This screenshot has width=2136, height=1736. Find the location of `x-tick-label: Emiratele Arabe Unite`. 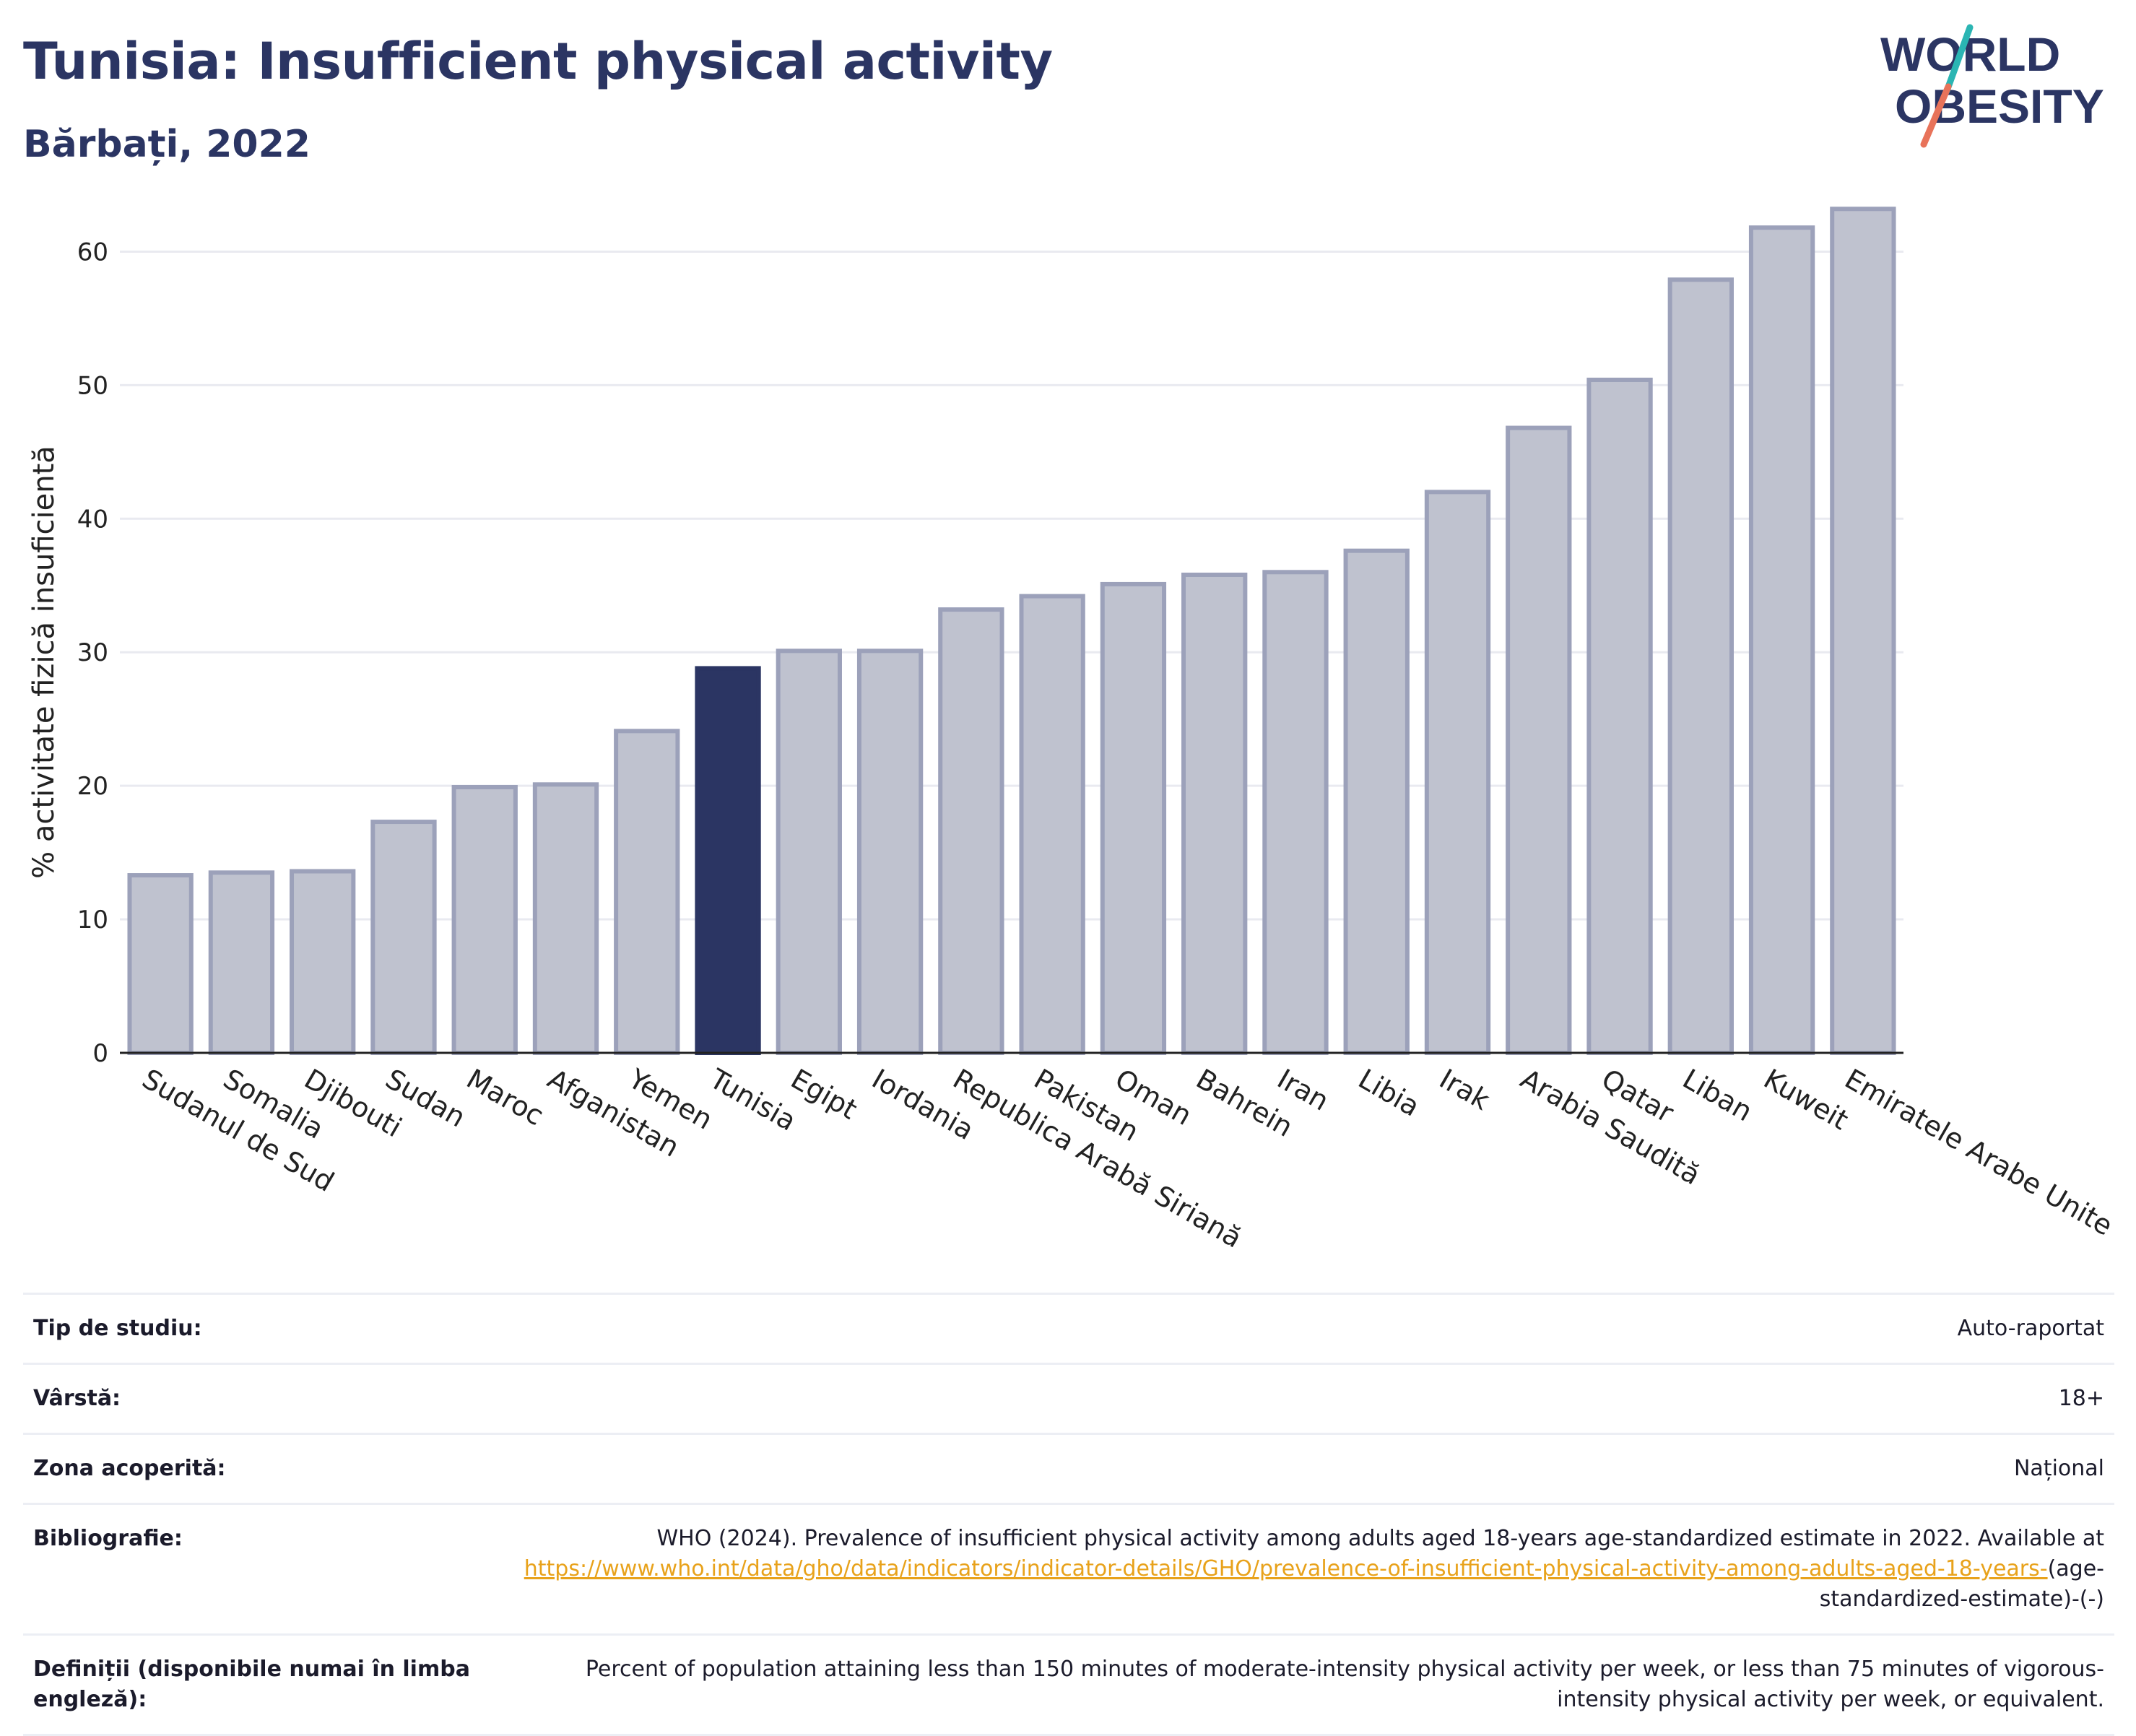

x-tick-label: Emiratele Arabe Unite is located at coordinates (1979, 1152).